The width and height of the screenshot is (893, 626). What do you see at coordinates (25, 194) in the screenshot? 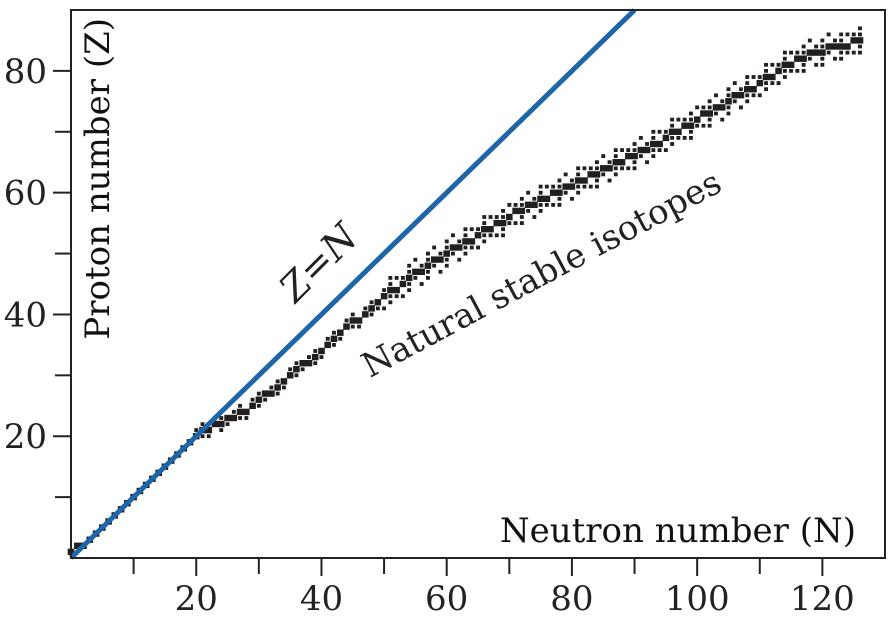
I see `y-tick-label: 60` at bounding box center [25, 194].